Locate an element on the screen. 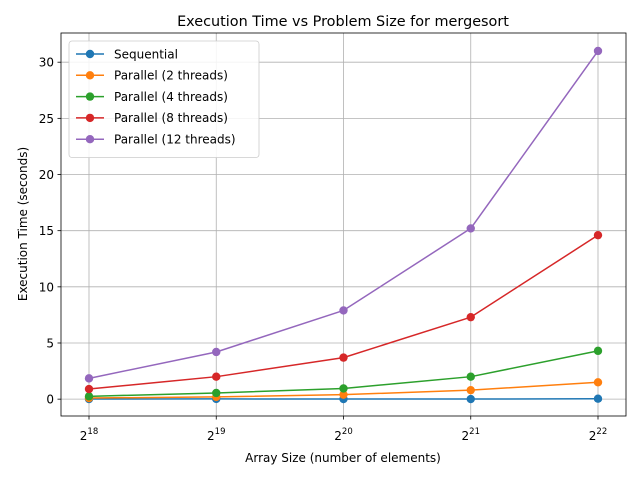 The image size is (640, 480). x-tick-exponent: 22 is located at coordinates (601, 432).